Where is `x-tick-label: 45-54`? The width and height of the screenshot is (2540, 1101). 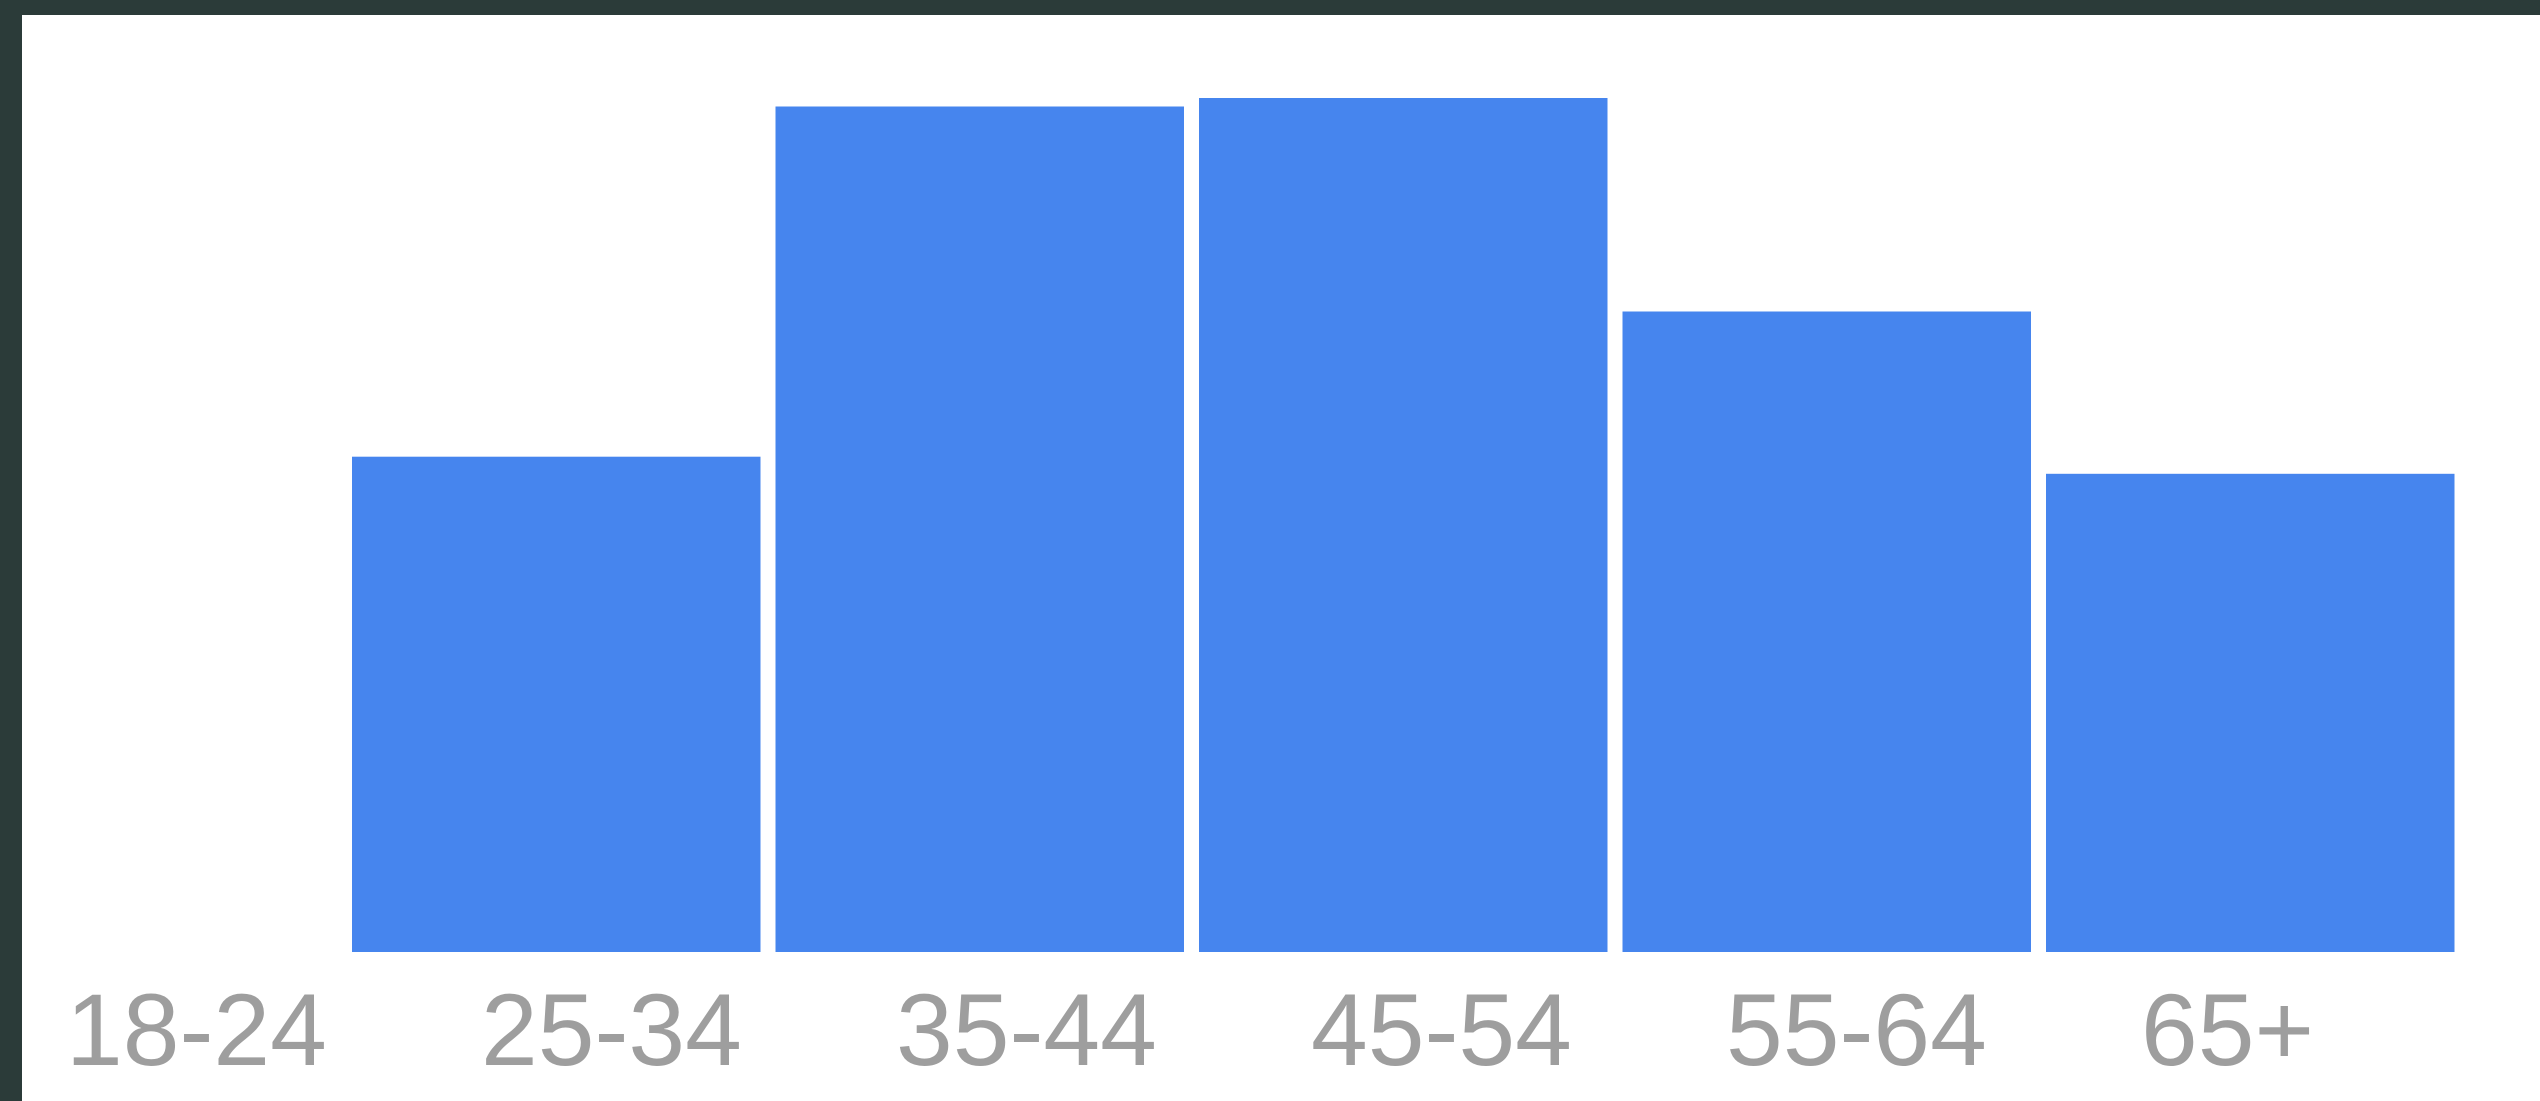 x-tick-label: 45-54 is located at coordinates (1441, 1030).